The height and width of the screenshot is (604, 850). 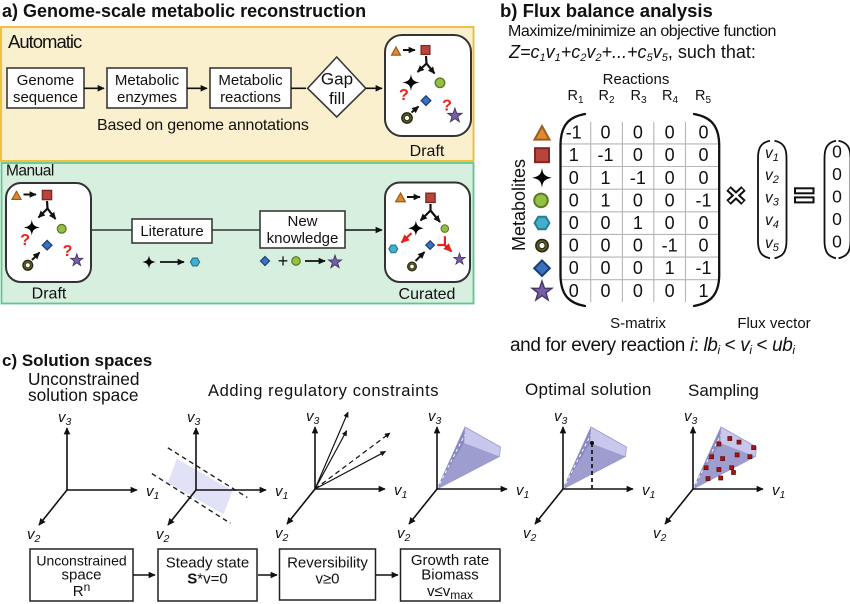 I want to click on svg-text: knowledge, so click(x=303, y=238).